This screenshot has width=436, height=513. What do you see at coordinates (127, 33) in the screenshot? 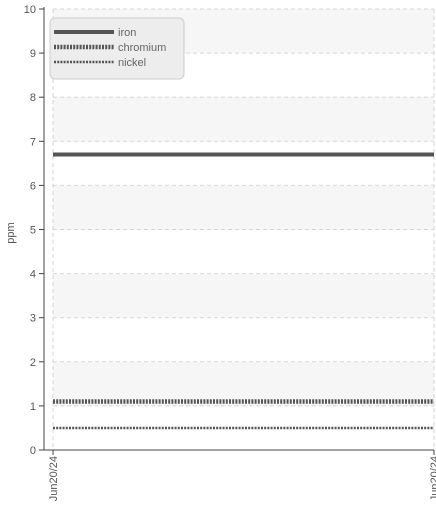
I see `legend-label-iron: iron` at bounding box center [127, 33].